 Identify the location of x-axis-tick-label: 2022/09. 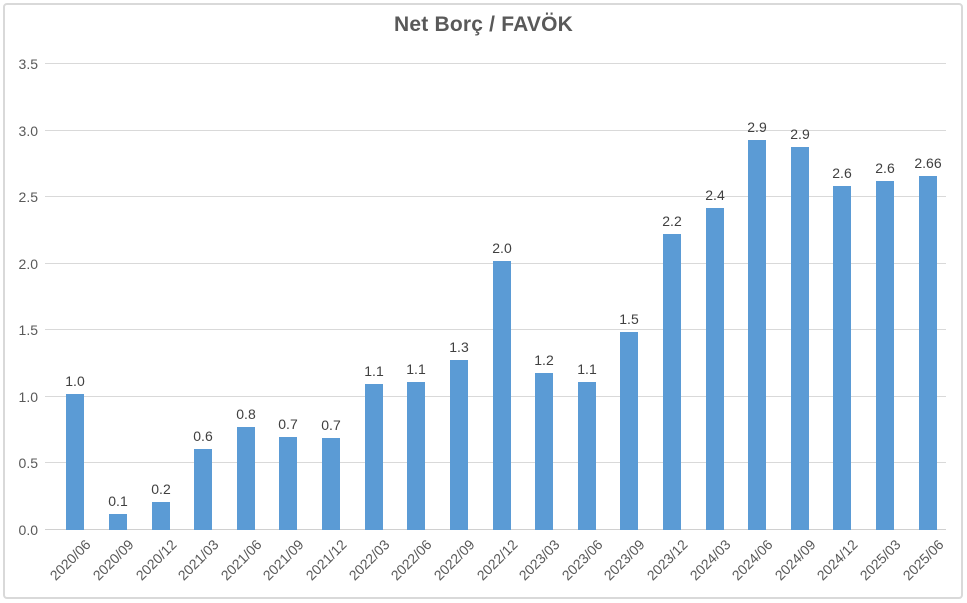
(454, 560).